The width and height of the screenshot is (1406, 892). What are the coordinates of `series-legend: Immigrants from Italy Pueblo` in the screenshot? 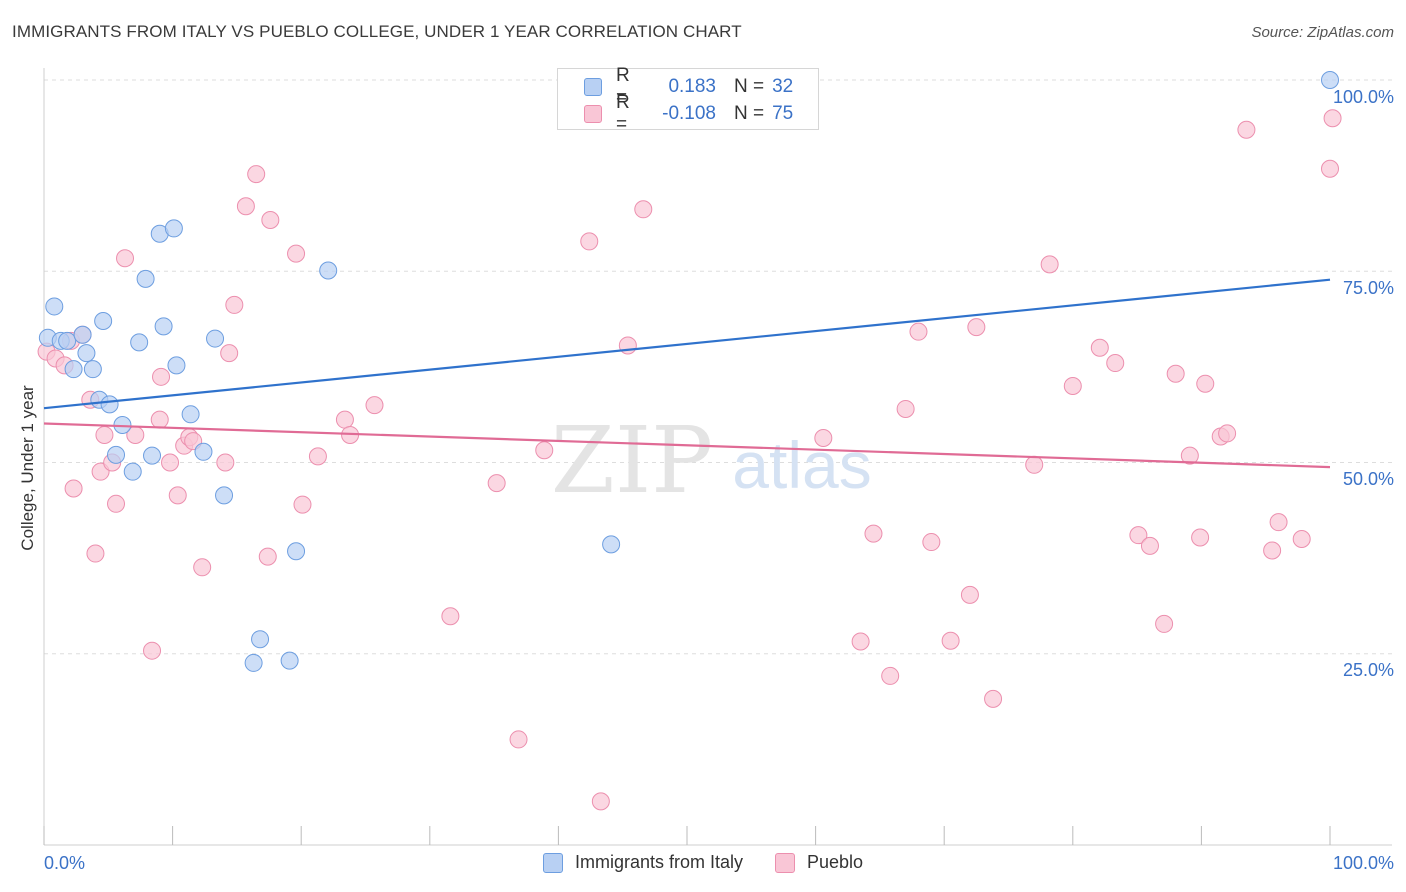 It's located at (703, 862).